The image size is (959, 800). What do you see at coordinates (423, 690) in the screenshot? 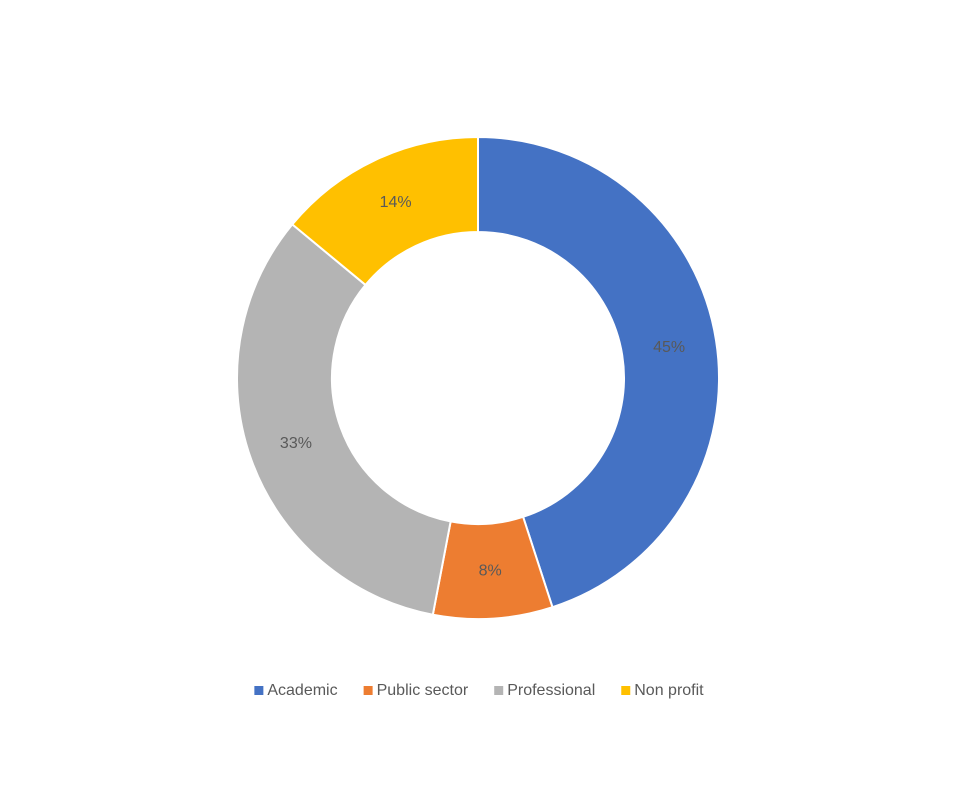
I see `legend-label: Public sector` at bounding box center [423, 690].